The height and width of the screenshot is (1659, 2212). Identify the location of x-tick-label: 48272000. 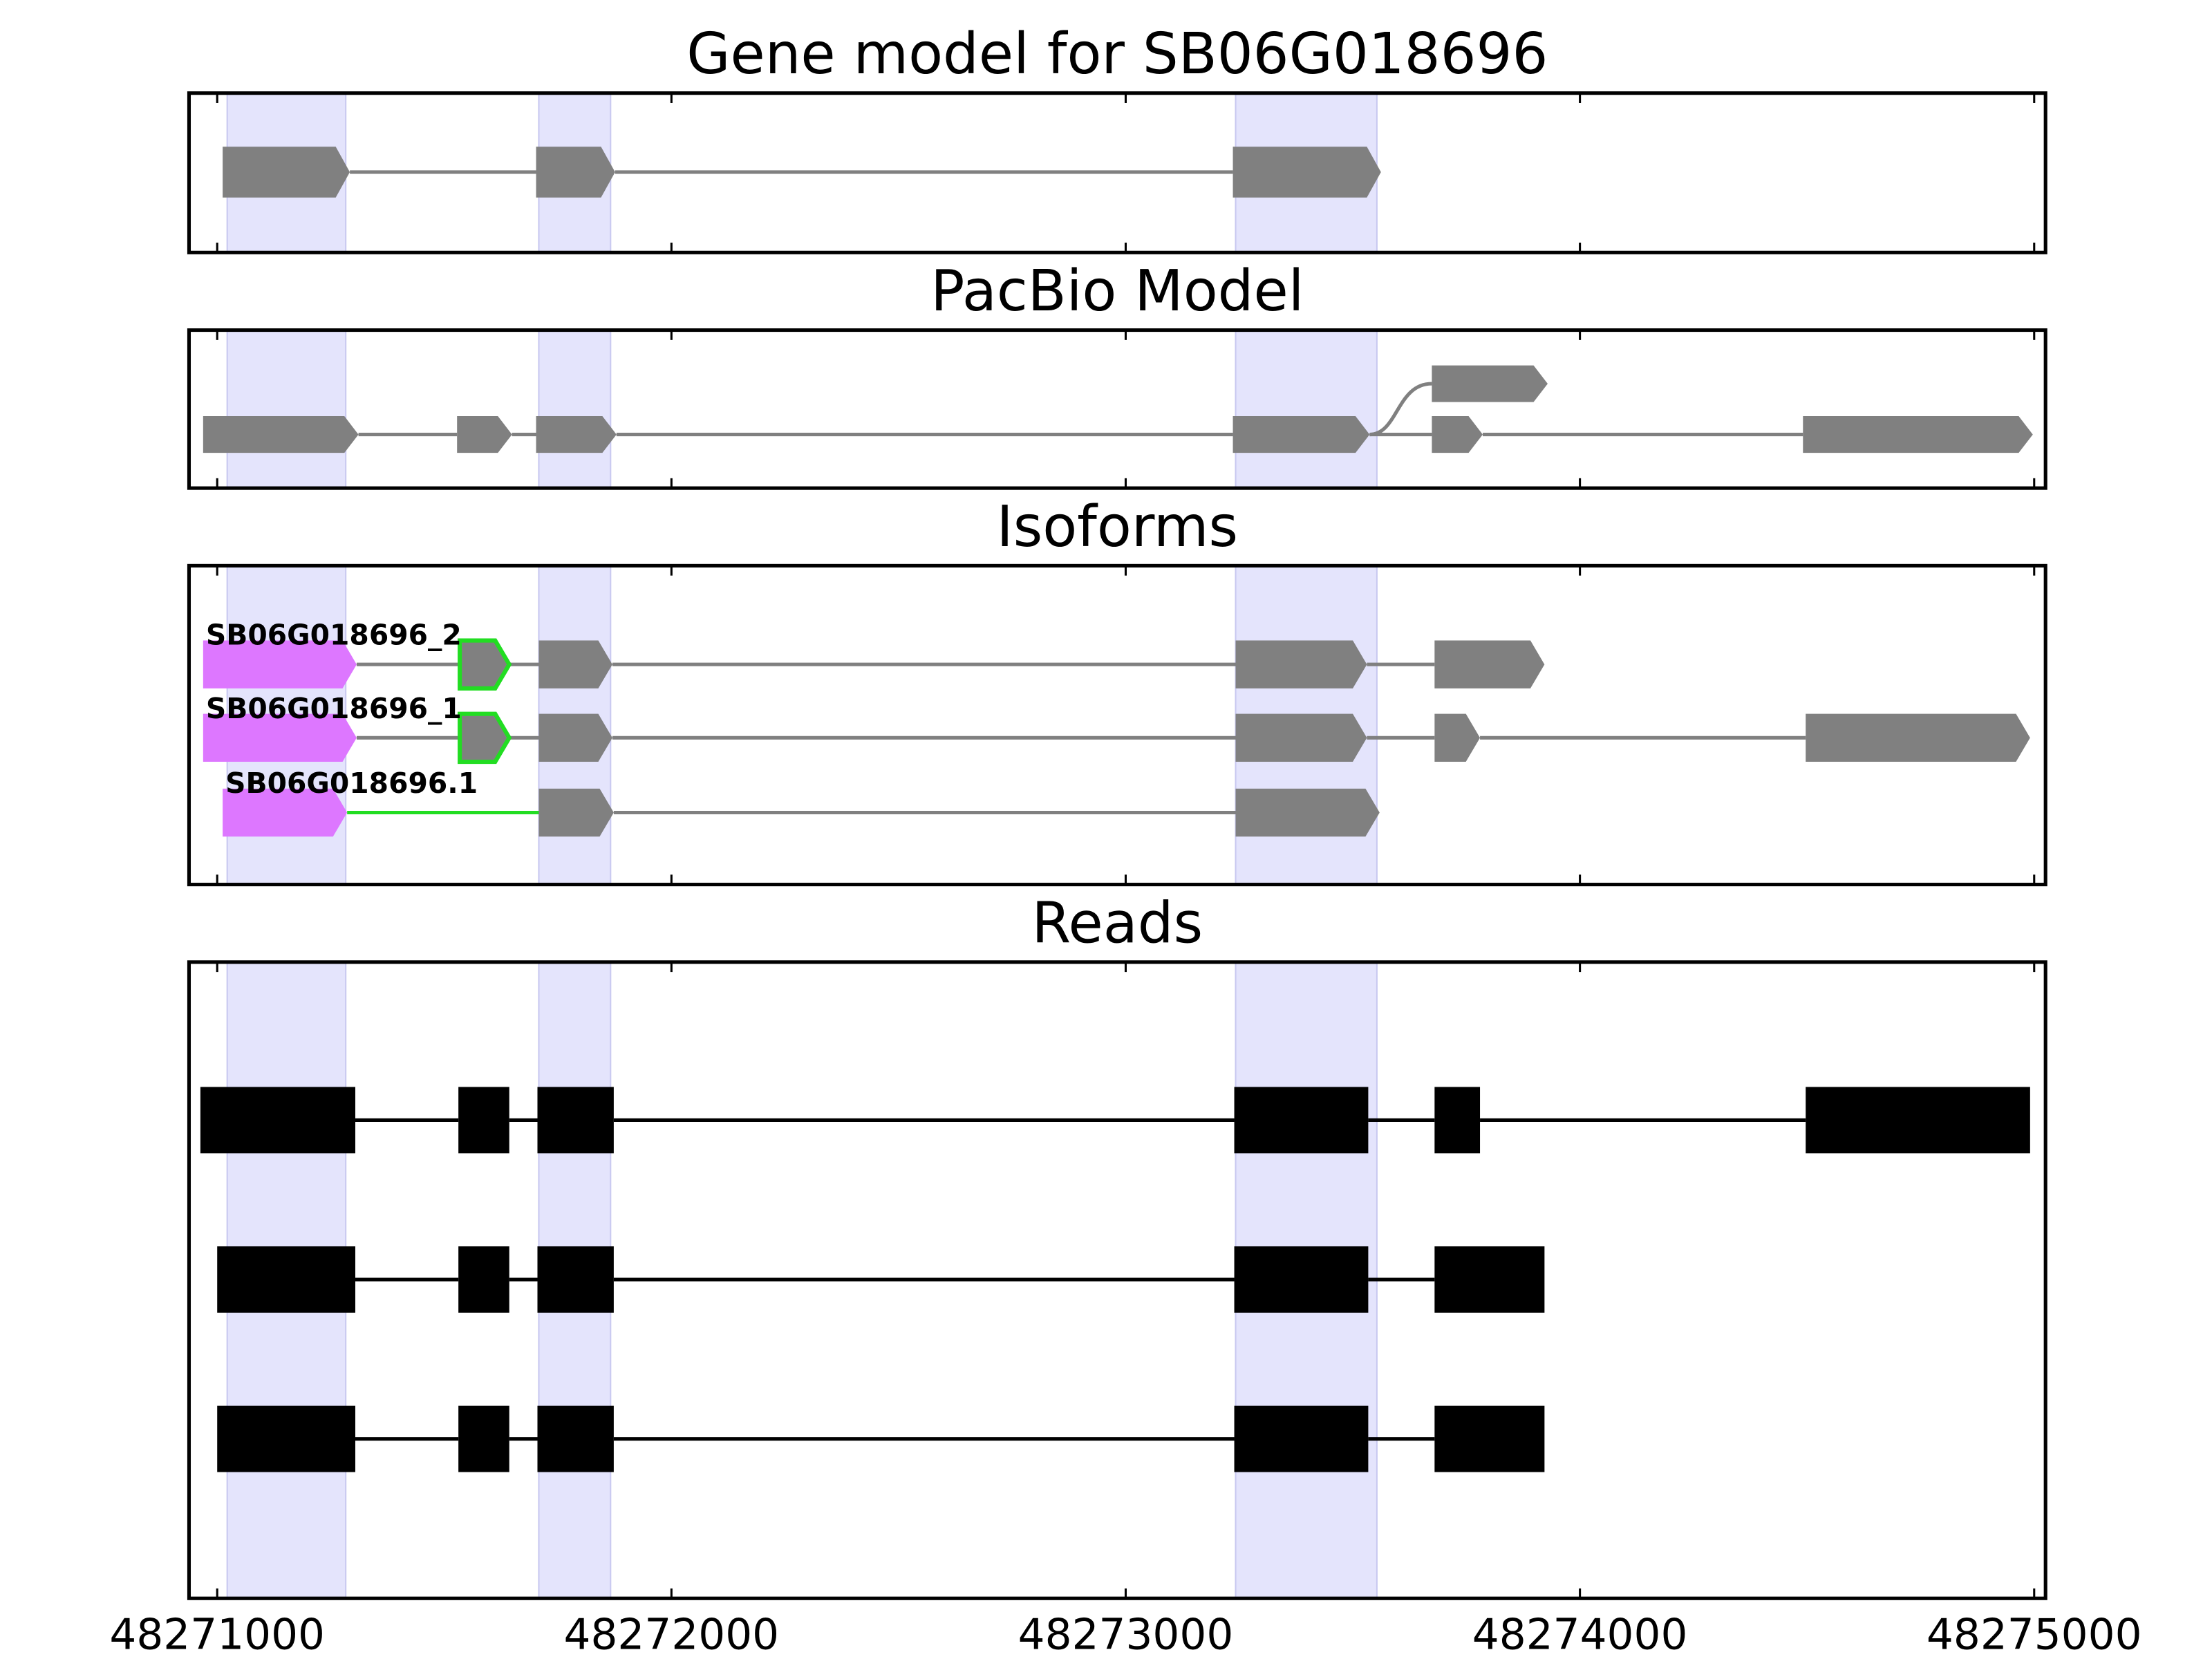
(672, 1635).